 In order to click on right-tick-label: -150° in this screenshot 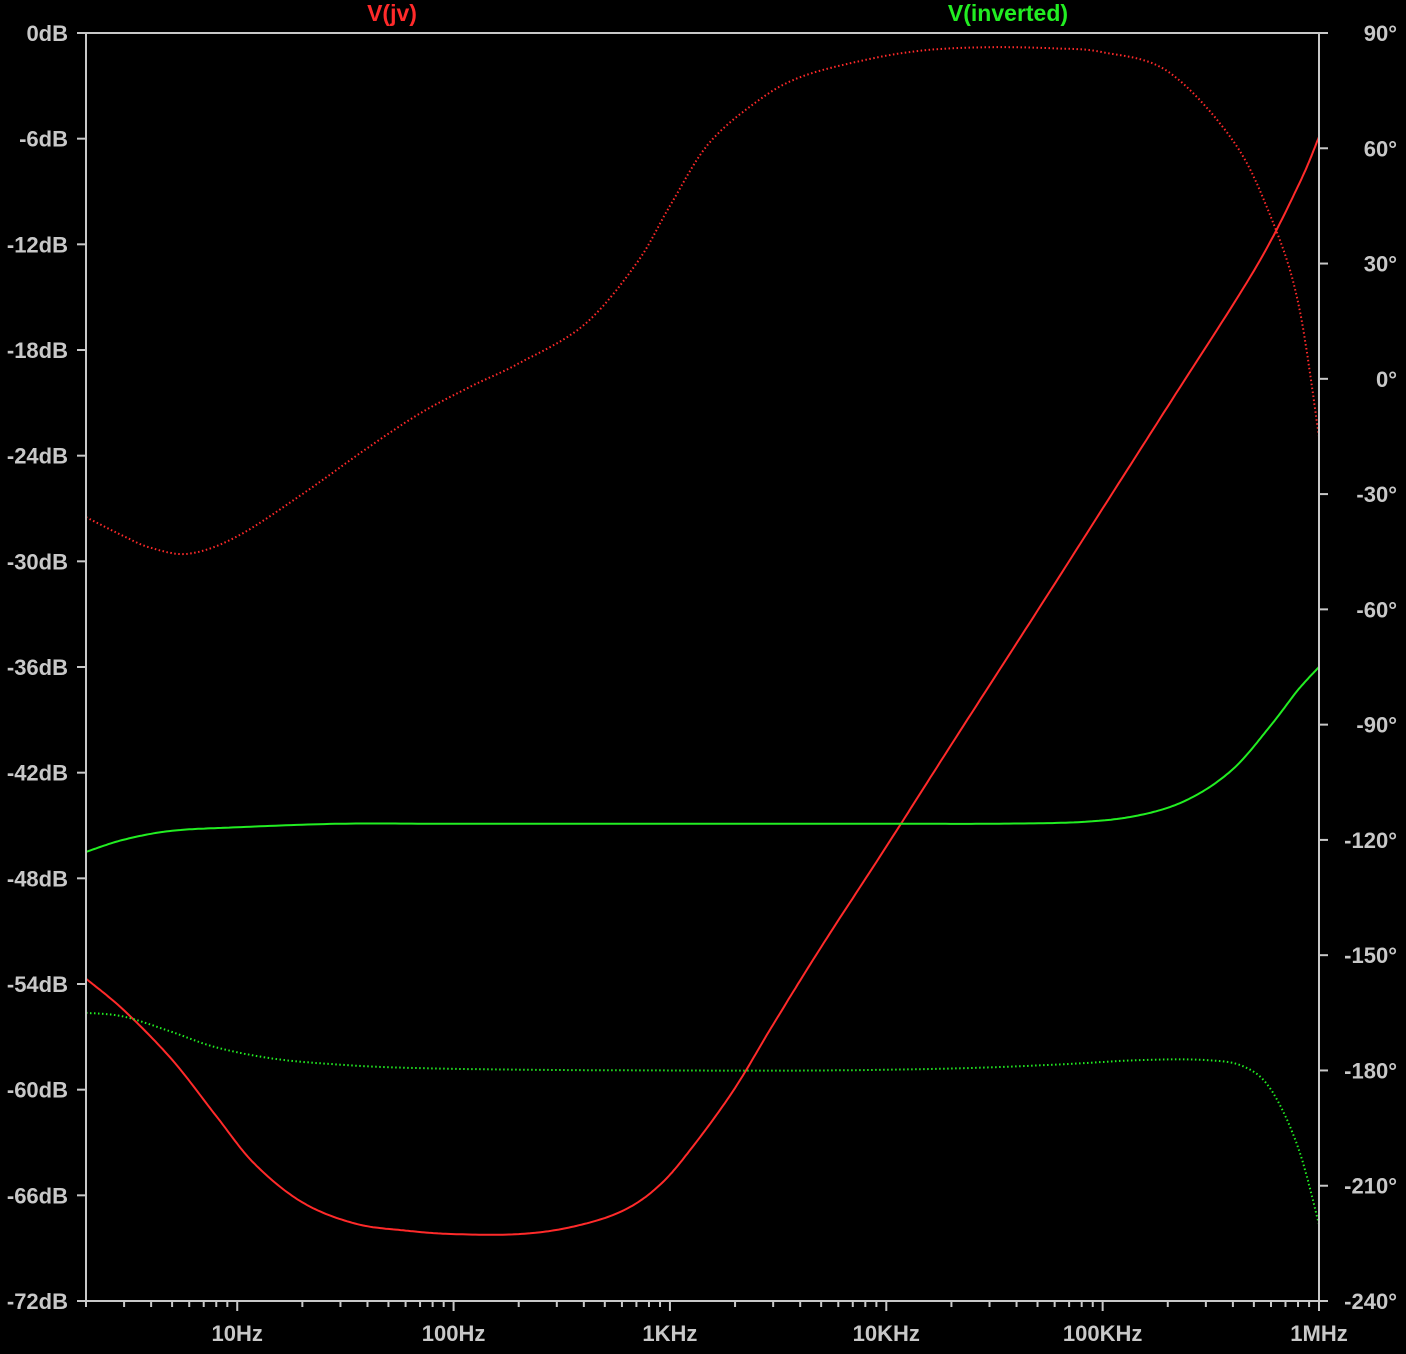, I will do `click(1370, 955)`.